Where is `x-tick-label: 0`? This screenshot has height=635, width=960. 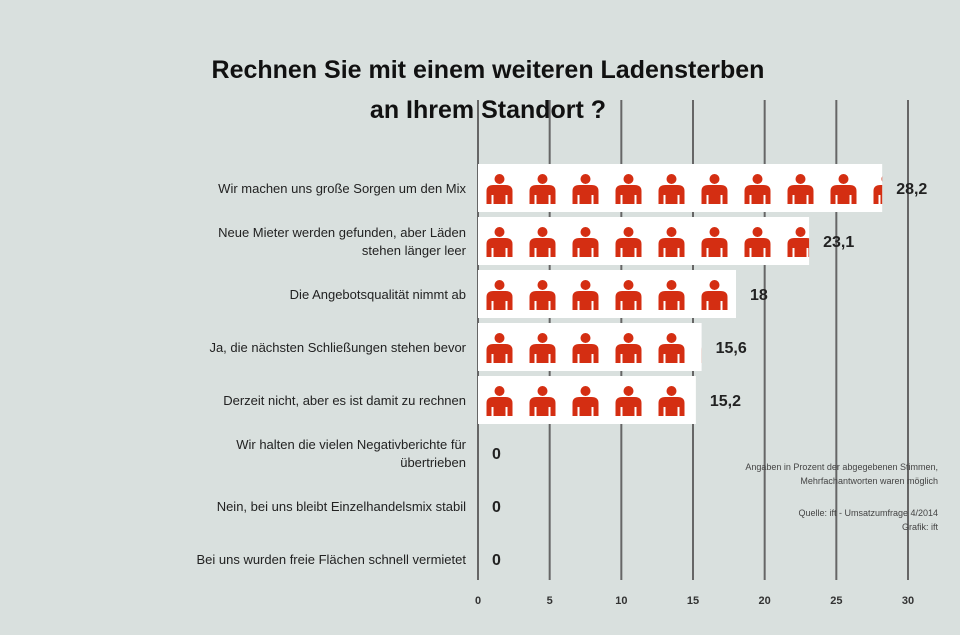
x-tick-label: 0 is located at coordinates (478, 601).